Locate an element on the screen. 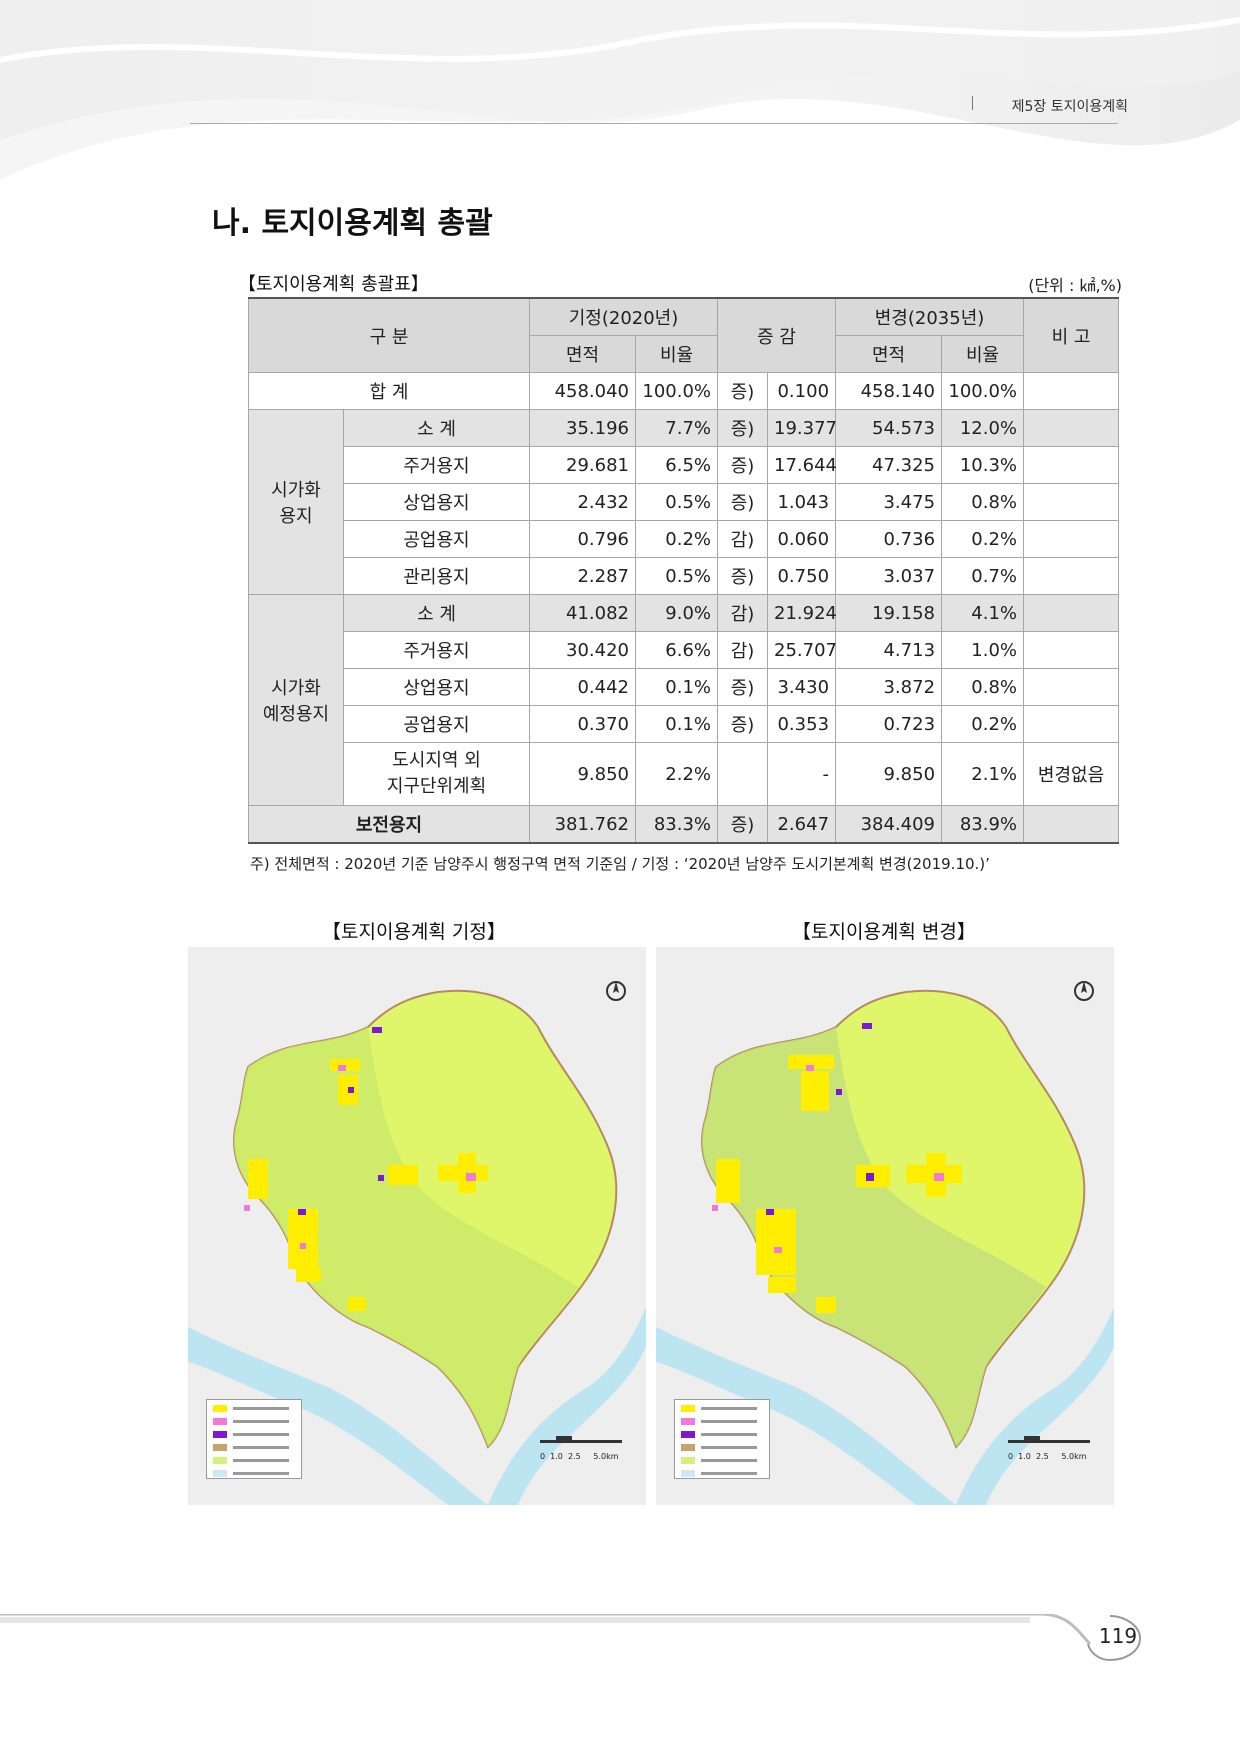  group-label-urbanized: 시가화 용지 is located at coordinates (296, 502).